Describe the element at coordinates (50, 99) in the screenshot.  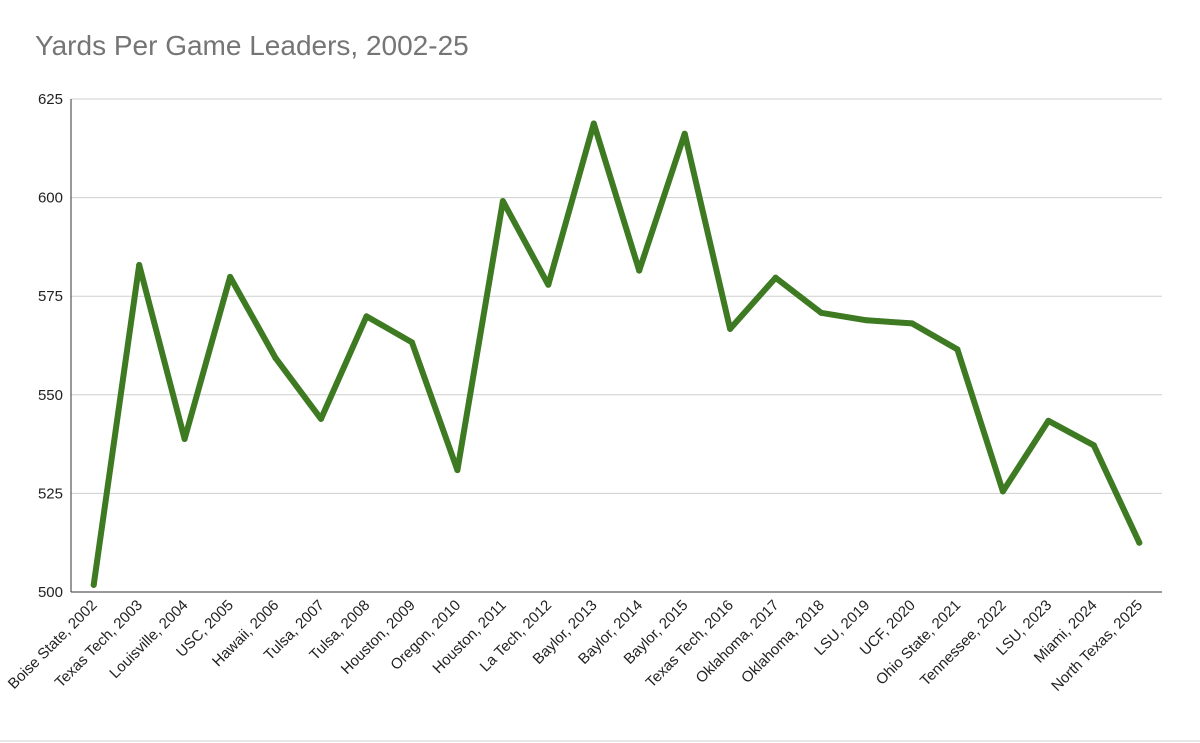
I see `y-tick-label: 625` at that location.